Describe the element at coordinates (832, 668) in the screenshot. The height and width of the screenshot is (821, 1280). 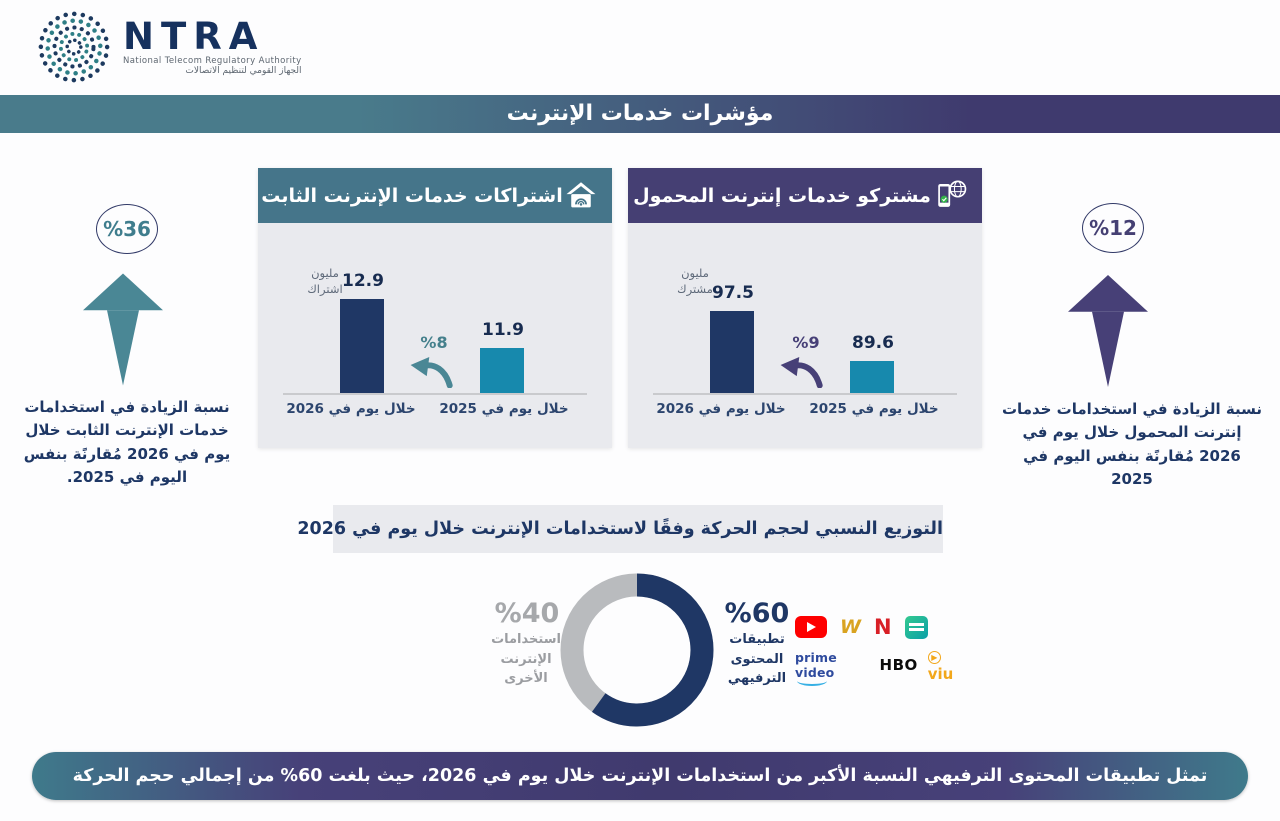
I see `prime-video-logo-icon: prime video` at that location.